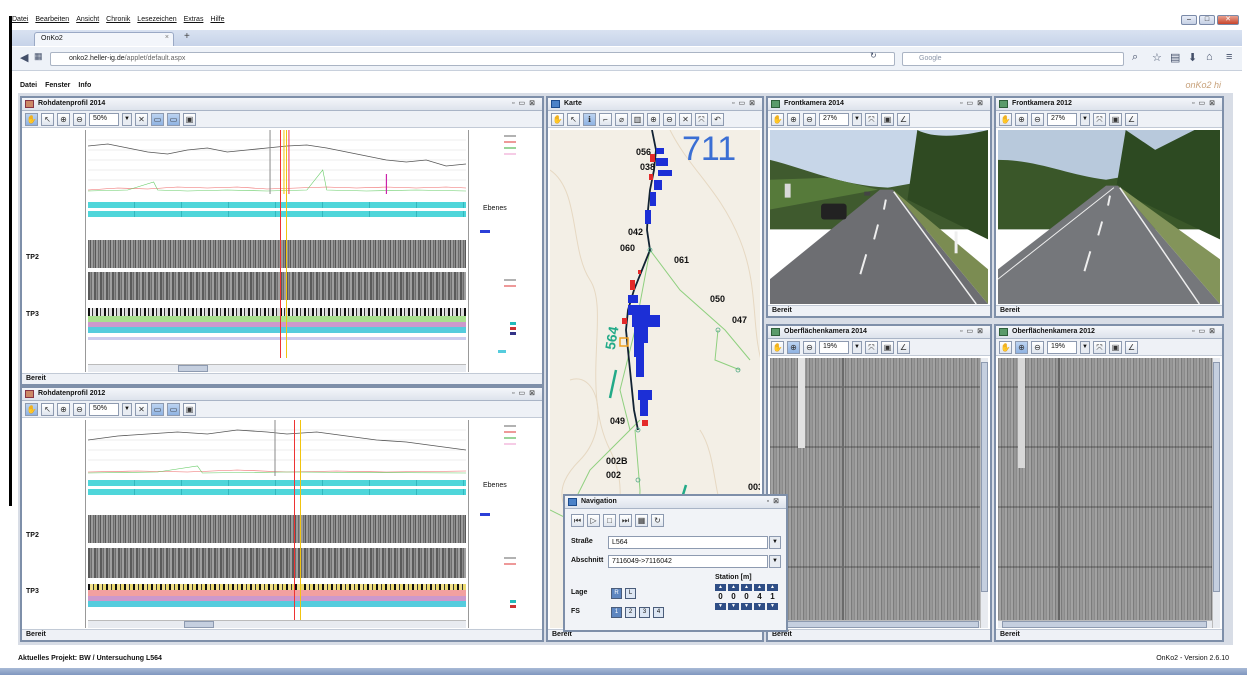 The image size is (1247, 675). Describe the element at coordinates (701, 119) in the screenshot. I see `full-extent-icon: ⤧` at that location.